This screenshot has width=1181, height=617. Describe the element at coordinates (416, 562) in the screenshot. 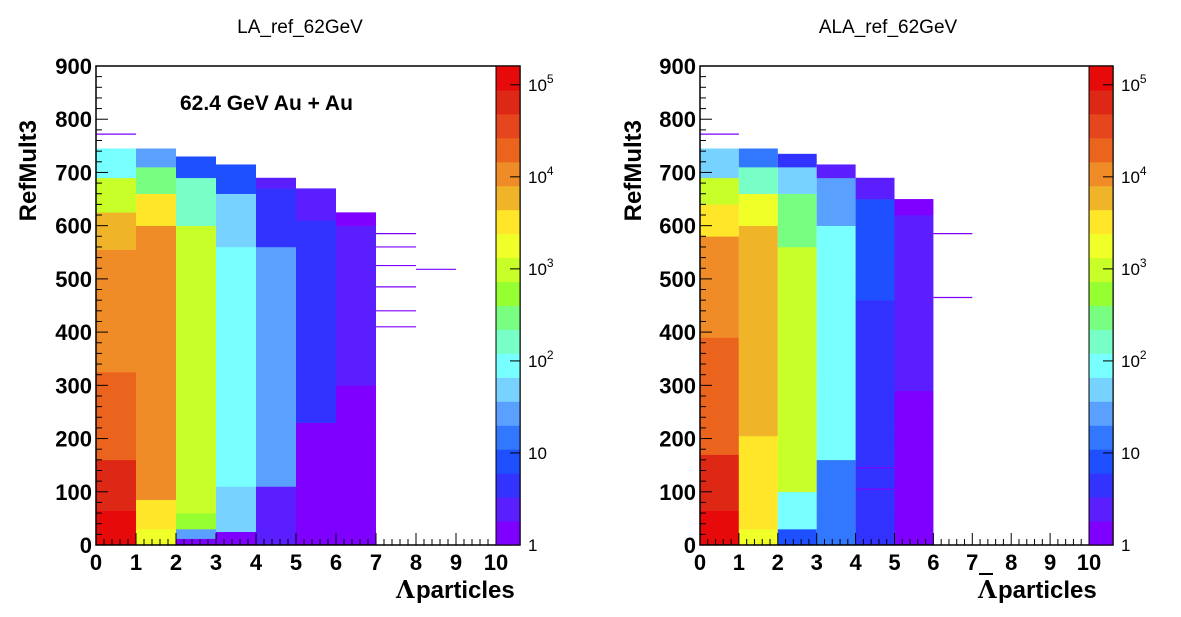

I see `x-tick-label: 8` at that location.